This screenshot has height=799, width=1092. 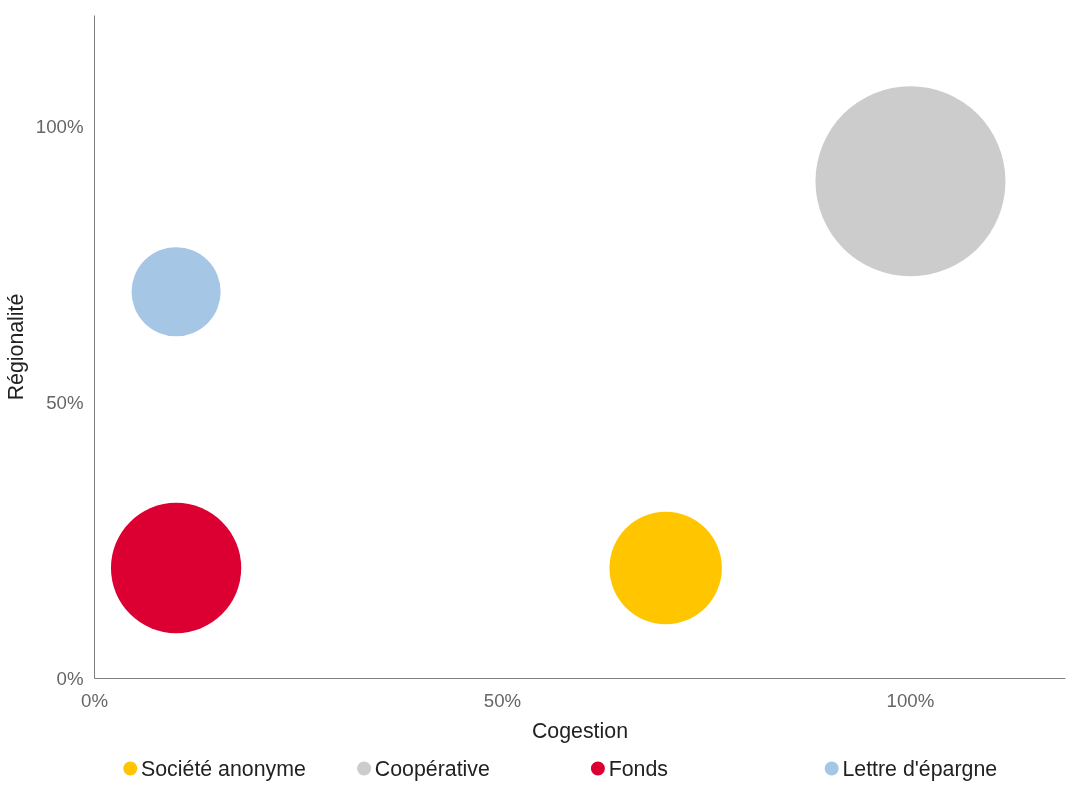 I want to click on y-axis-title: Régionalité, so click(x=15, y=347).